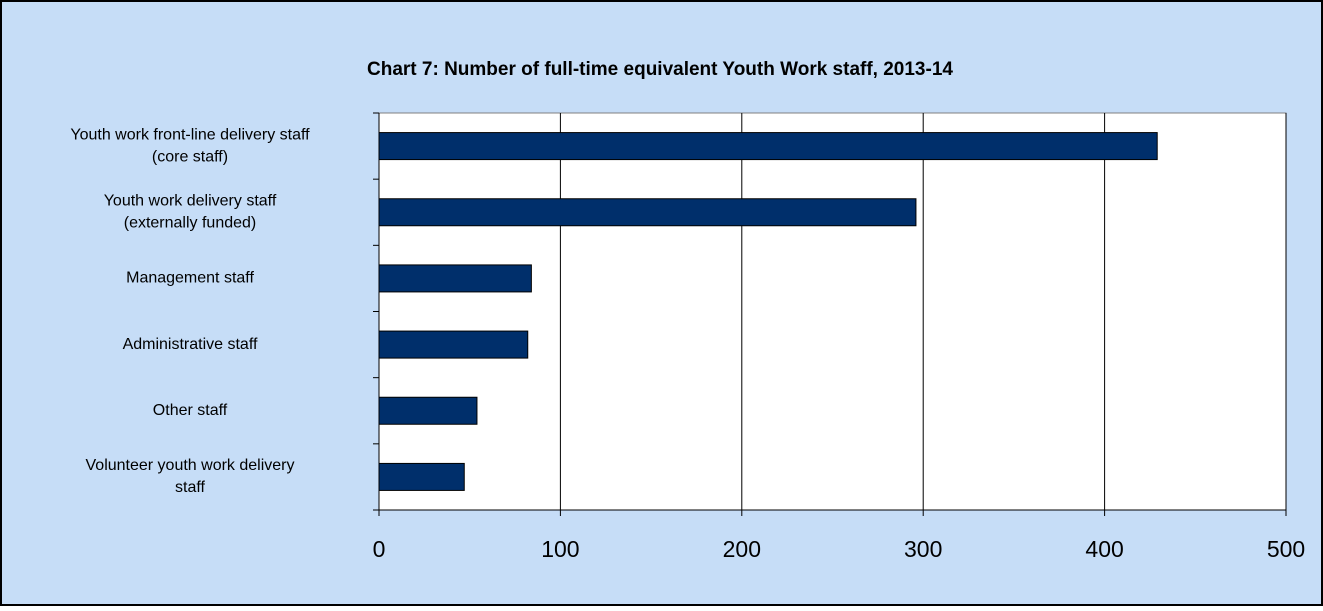 The width and height of the screenshot is (1323, 611). Describe the element at coordinates (190, 344) in the screenshot. I see `y-tick-label: Administrative staff` at that location.